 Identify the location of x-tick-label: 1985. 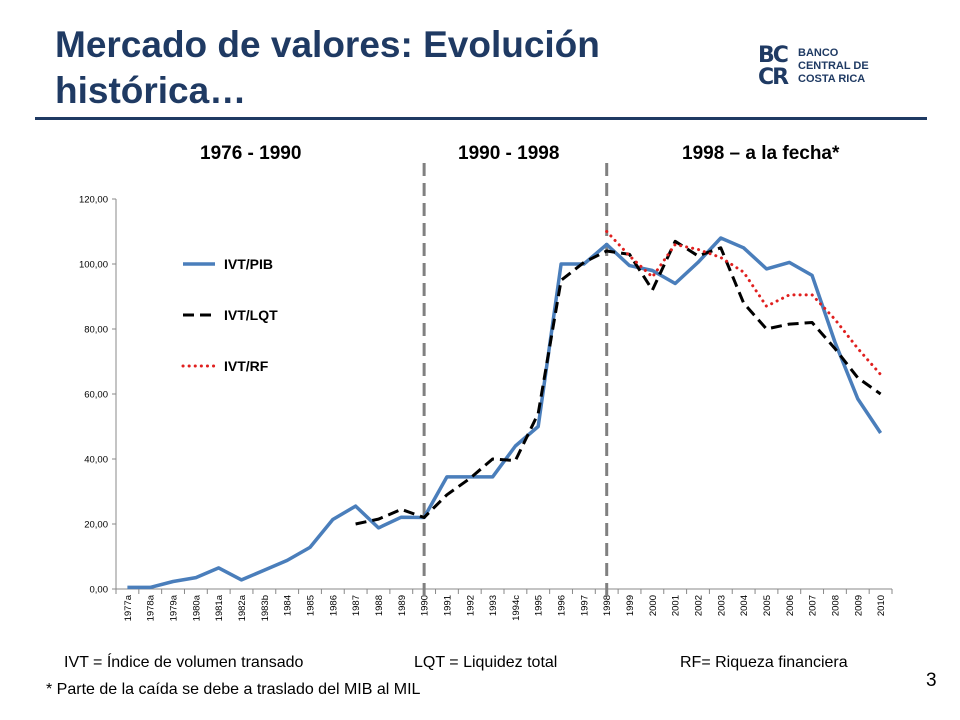
(311, 605).